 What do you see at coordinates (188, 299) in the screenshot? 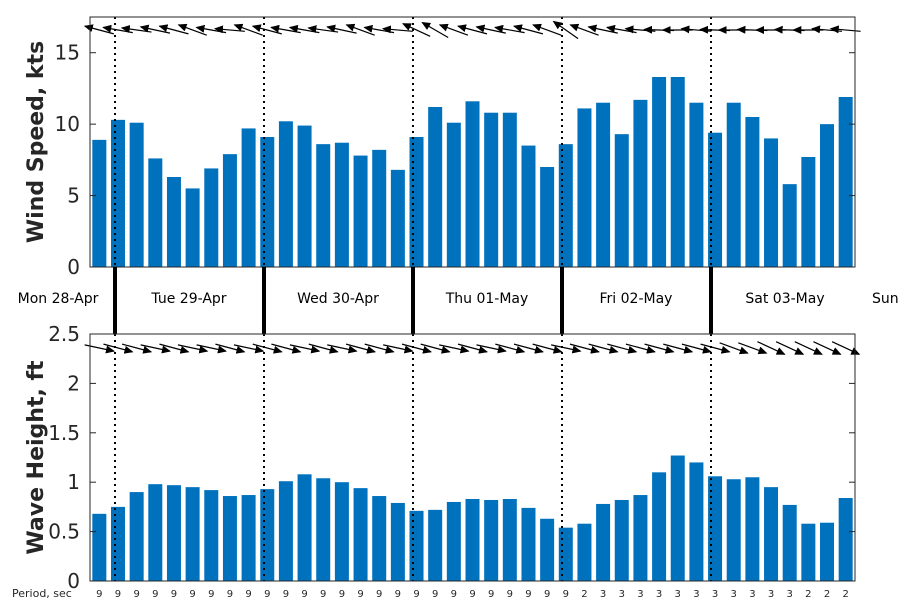
I see `day-label: Tue 29-Apr` at bounding box center [188, 299].